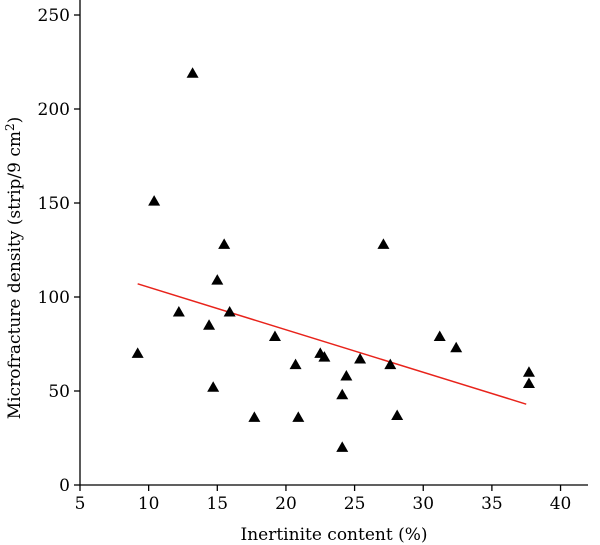  Describe the element at coordinates (59, 392) in the screenshot. I see `y-tick-label: 50` at that location.